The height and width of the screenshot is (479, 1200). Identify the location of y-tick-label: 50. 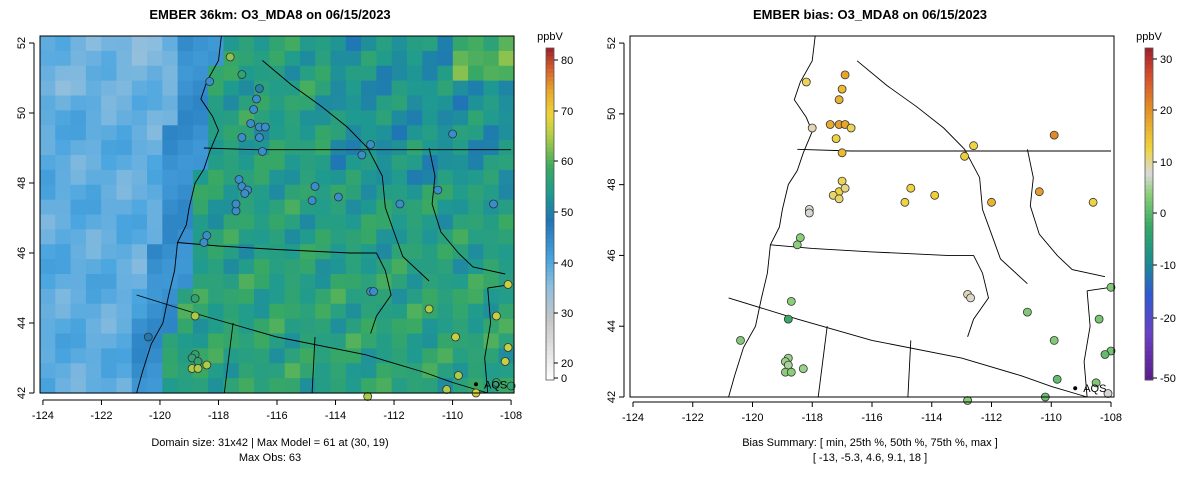
(22, 113).